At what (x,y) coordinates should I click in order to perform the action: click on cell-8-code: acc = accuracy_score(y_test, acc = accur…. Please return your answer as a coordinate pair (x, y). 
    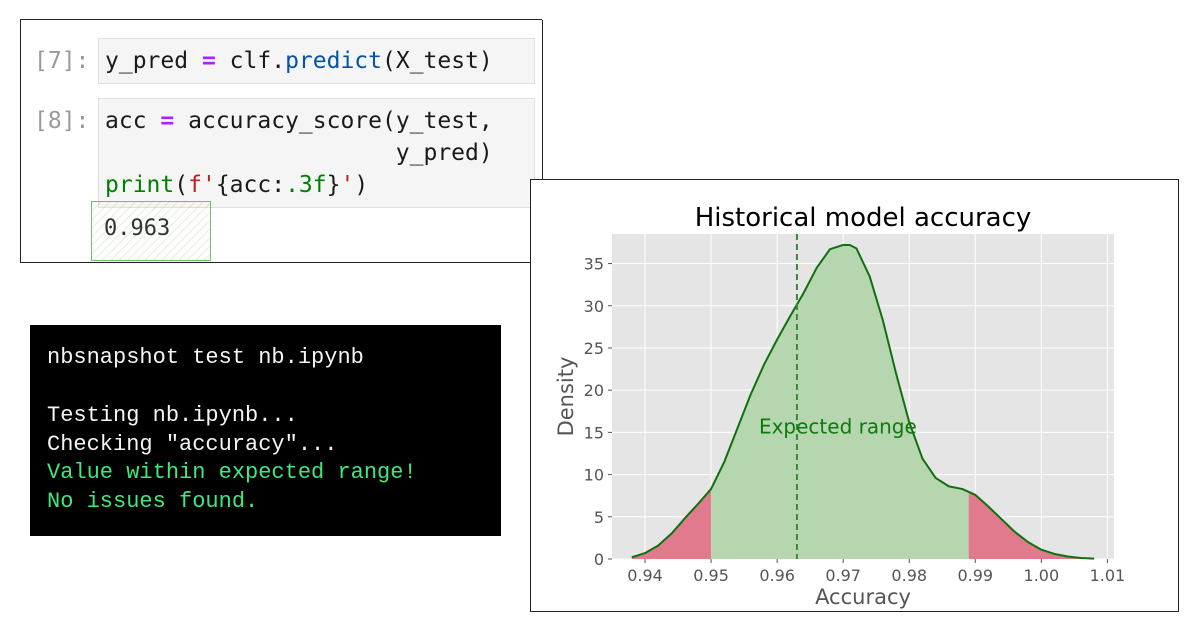
    Looking at the image, I should click on (316, 153).